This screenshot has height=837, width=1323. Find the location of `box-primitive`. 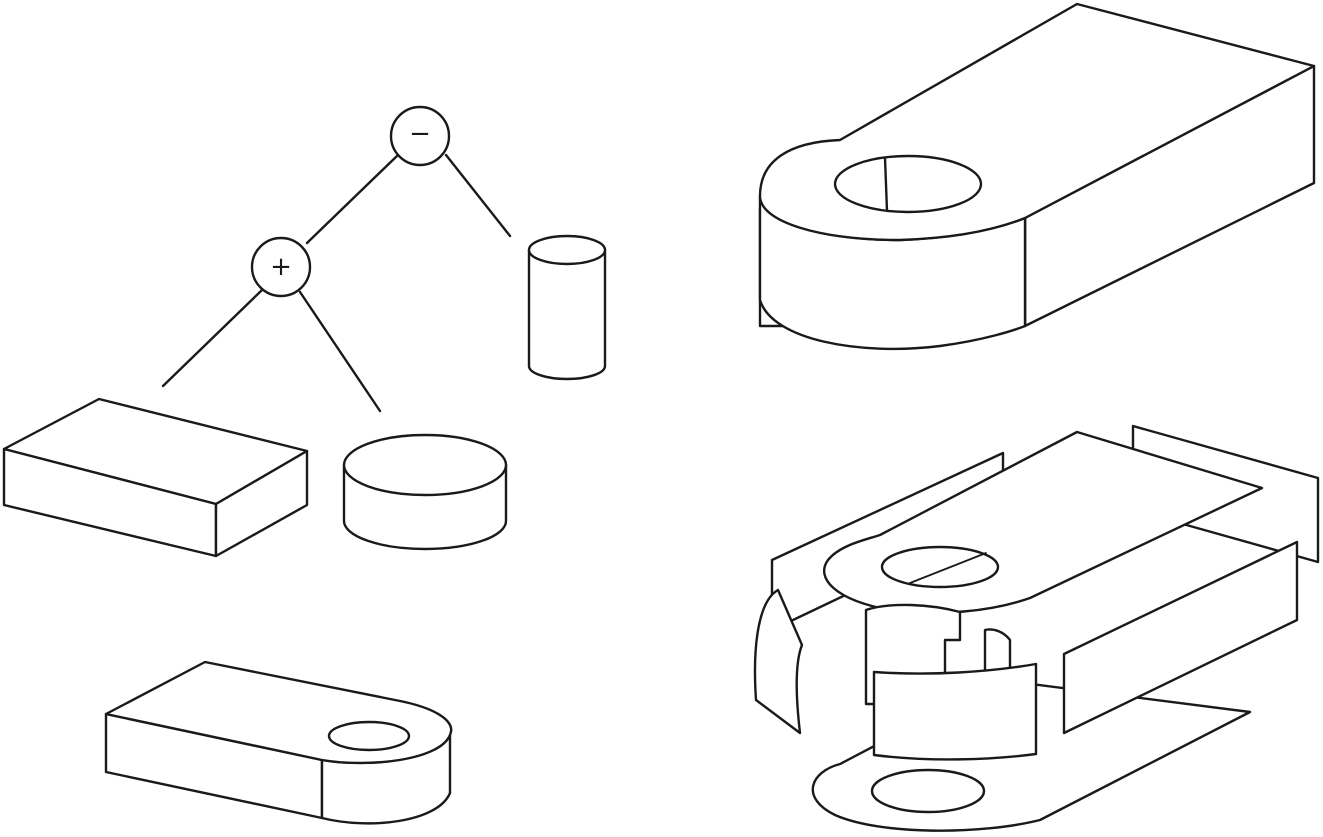

box-primitive is located at coordinates (155, 477).